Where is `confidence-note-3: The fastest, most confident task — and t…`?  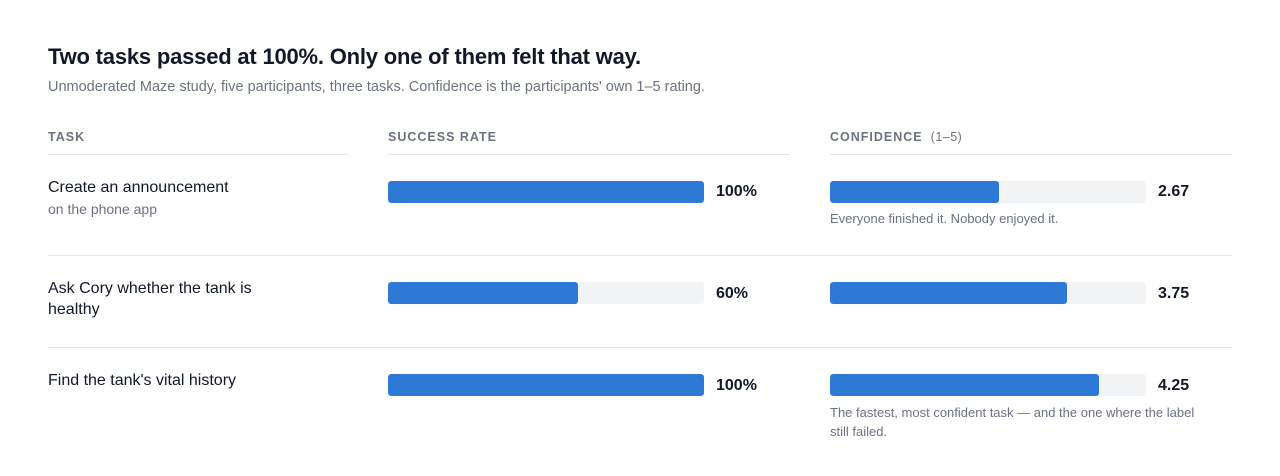 confidence-note-3: The fastest, most confident task — and t… is located at coordinates (1012, 422).